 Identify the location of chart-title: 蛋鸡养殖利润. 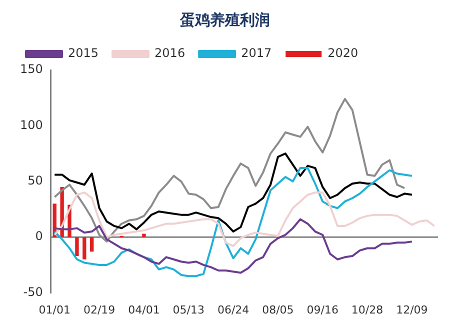
(224, 19).